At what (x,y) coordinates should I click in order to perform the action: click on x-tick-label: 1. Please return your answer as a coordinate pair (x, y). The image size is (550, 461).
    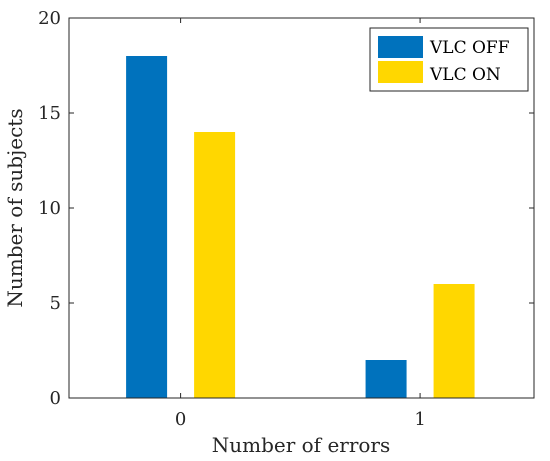
    Looking at the image, I should click on (419, 419).